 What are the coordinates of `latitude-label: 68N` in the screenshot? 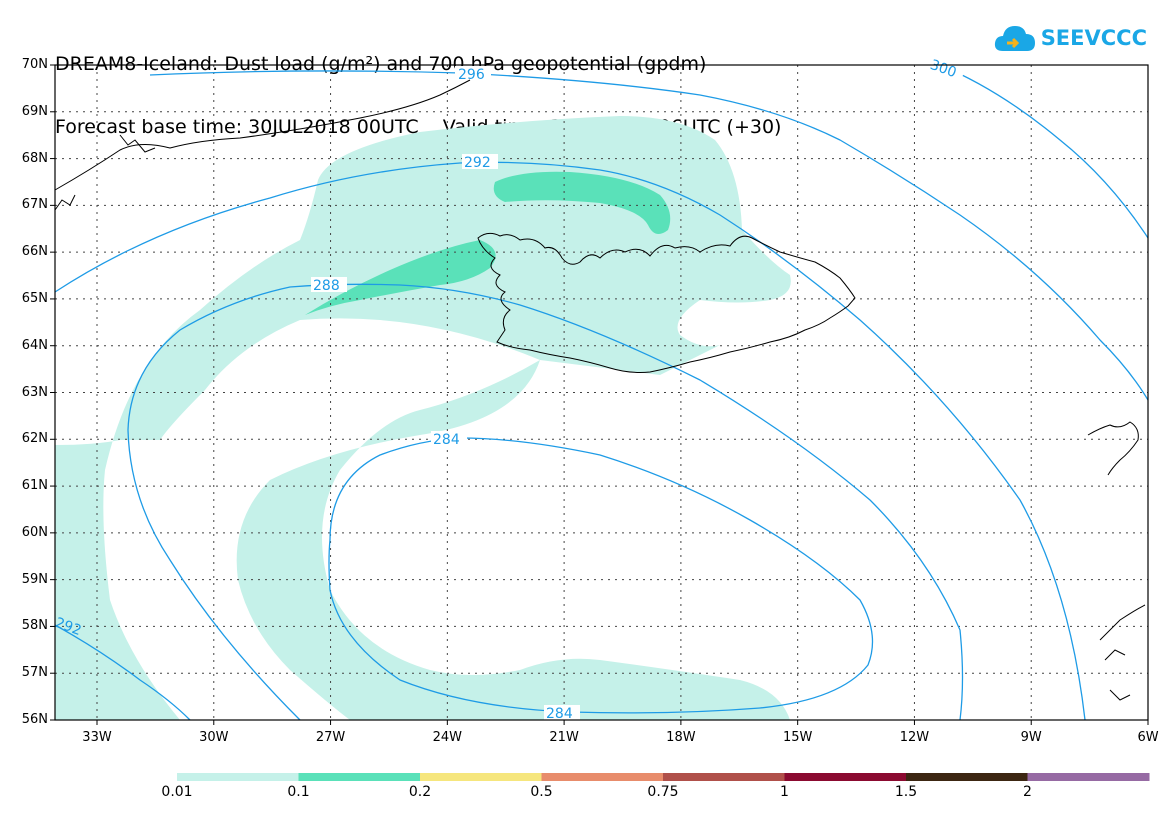 It's located at (34, 158).